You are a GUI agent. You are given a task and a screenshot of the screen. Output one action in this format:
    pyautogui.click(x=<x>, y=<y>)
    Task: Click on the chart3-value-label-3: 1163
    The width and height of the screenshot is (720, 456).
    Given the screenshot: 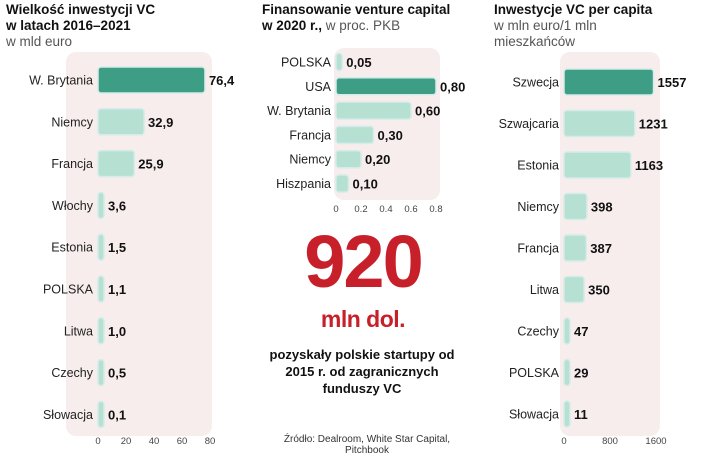 What is the action you would take?
    pyautogui.click(x=649, y=165)
    